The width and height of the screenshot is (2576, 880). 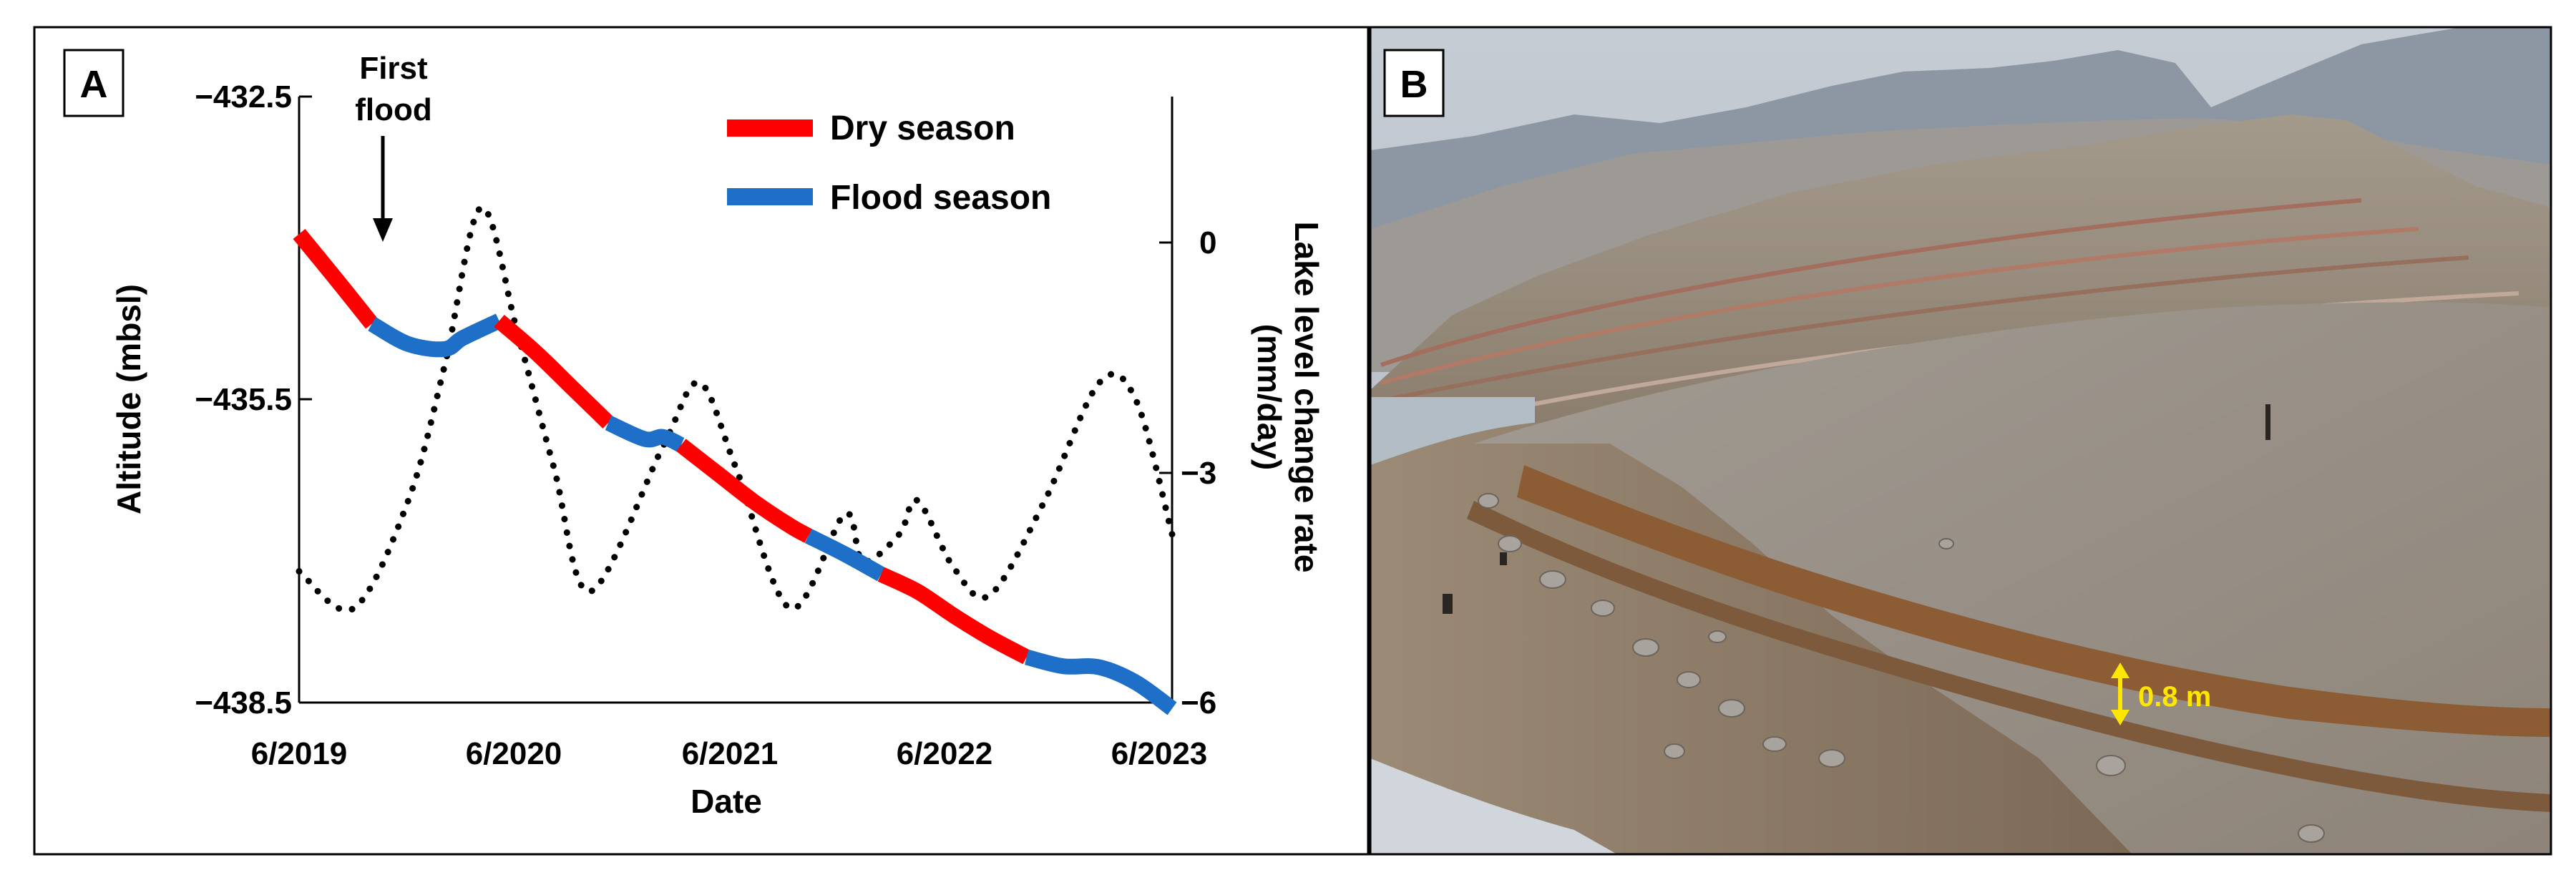 What do you see at coordinates (770, 196) in the screenshot?
I see `legend-swatch-flood` at bounding box center [770, 196].